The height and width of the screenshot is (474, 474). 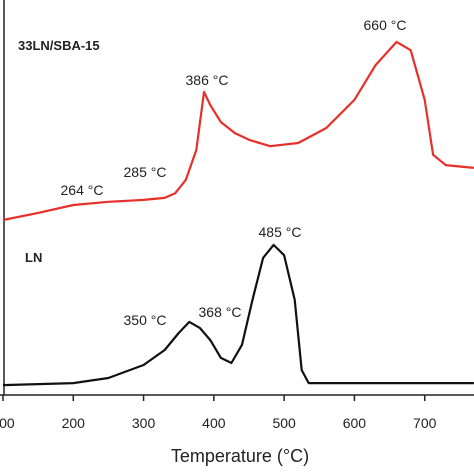 What do you see at coordinates (355, 423) in the screenshot?
I see `x-tick-label: 600` at bounding box center [355, 423].